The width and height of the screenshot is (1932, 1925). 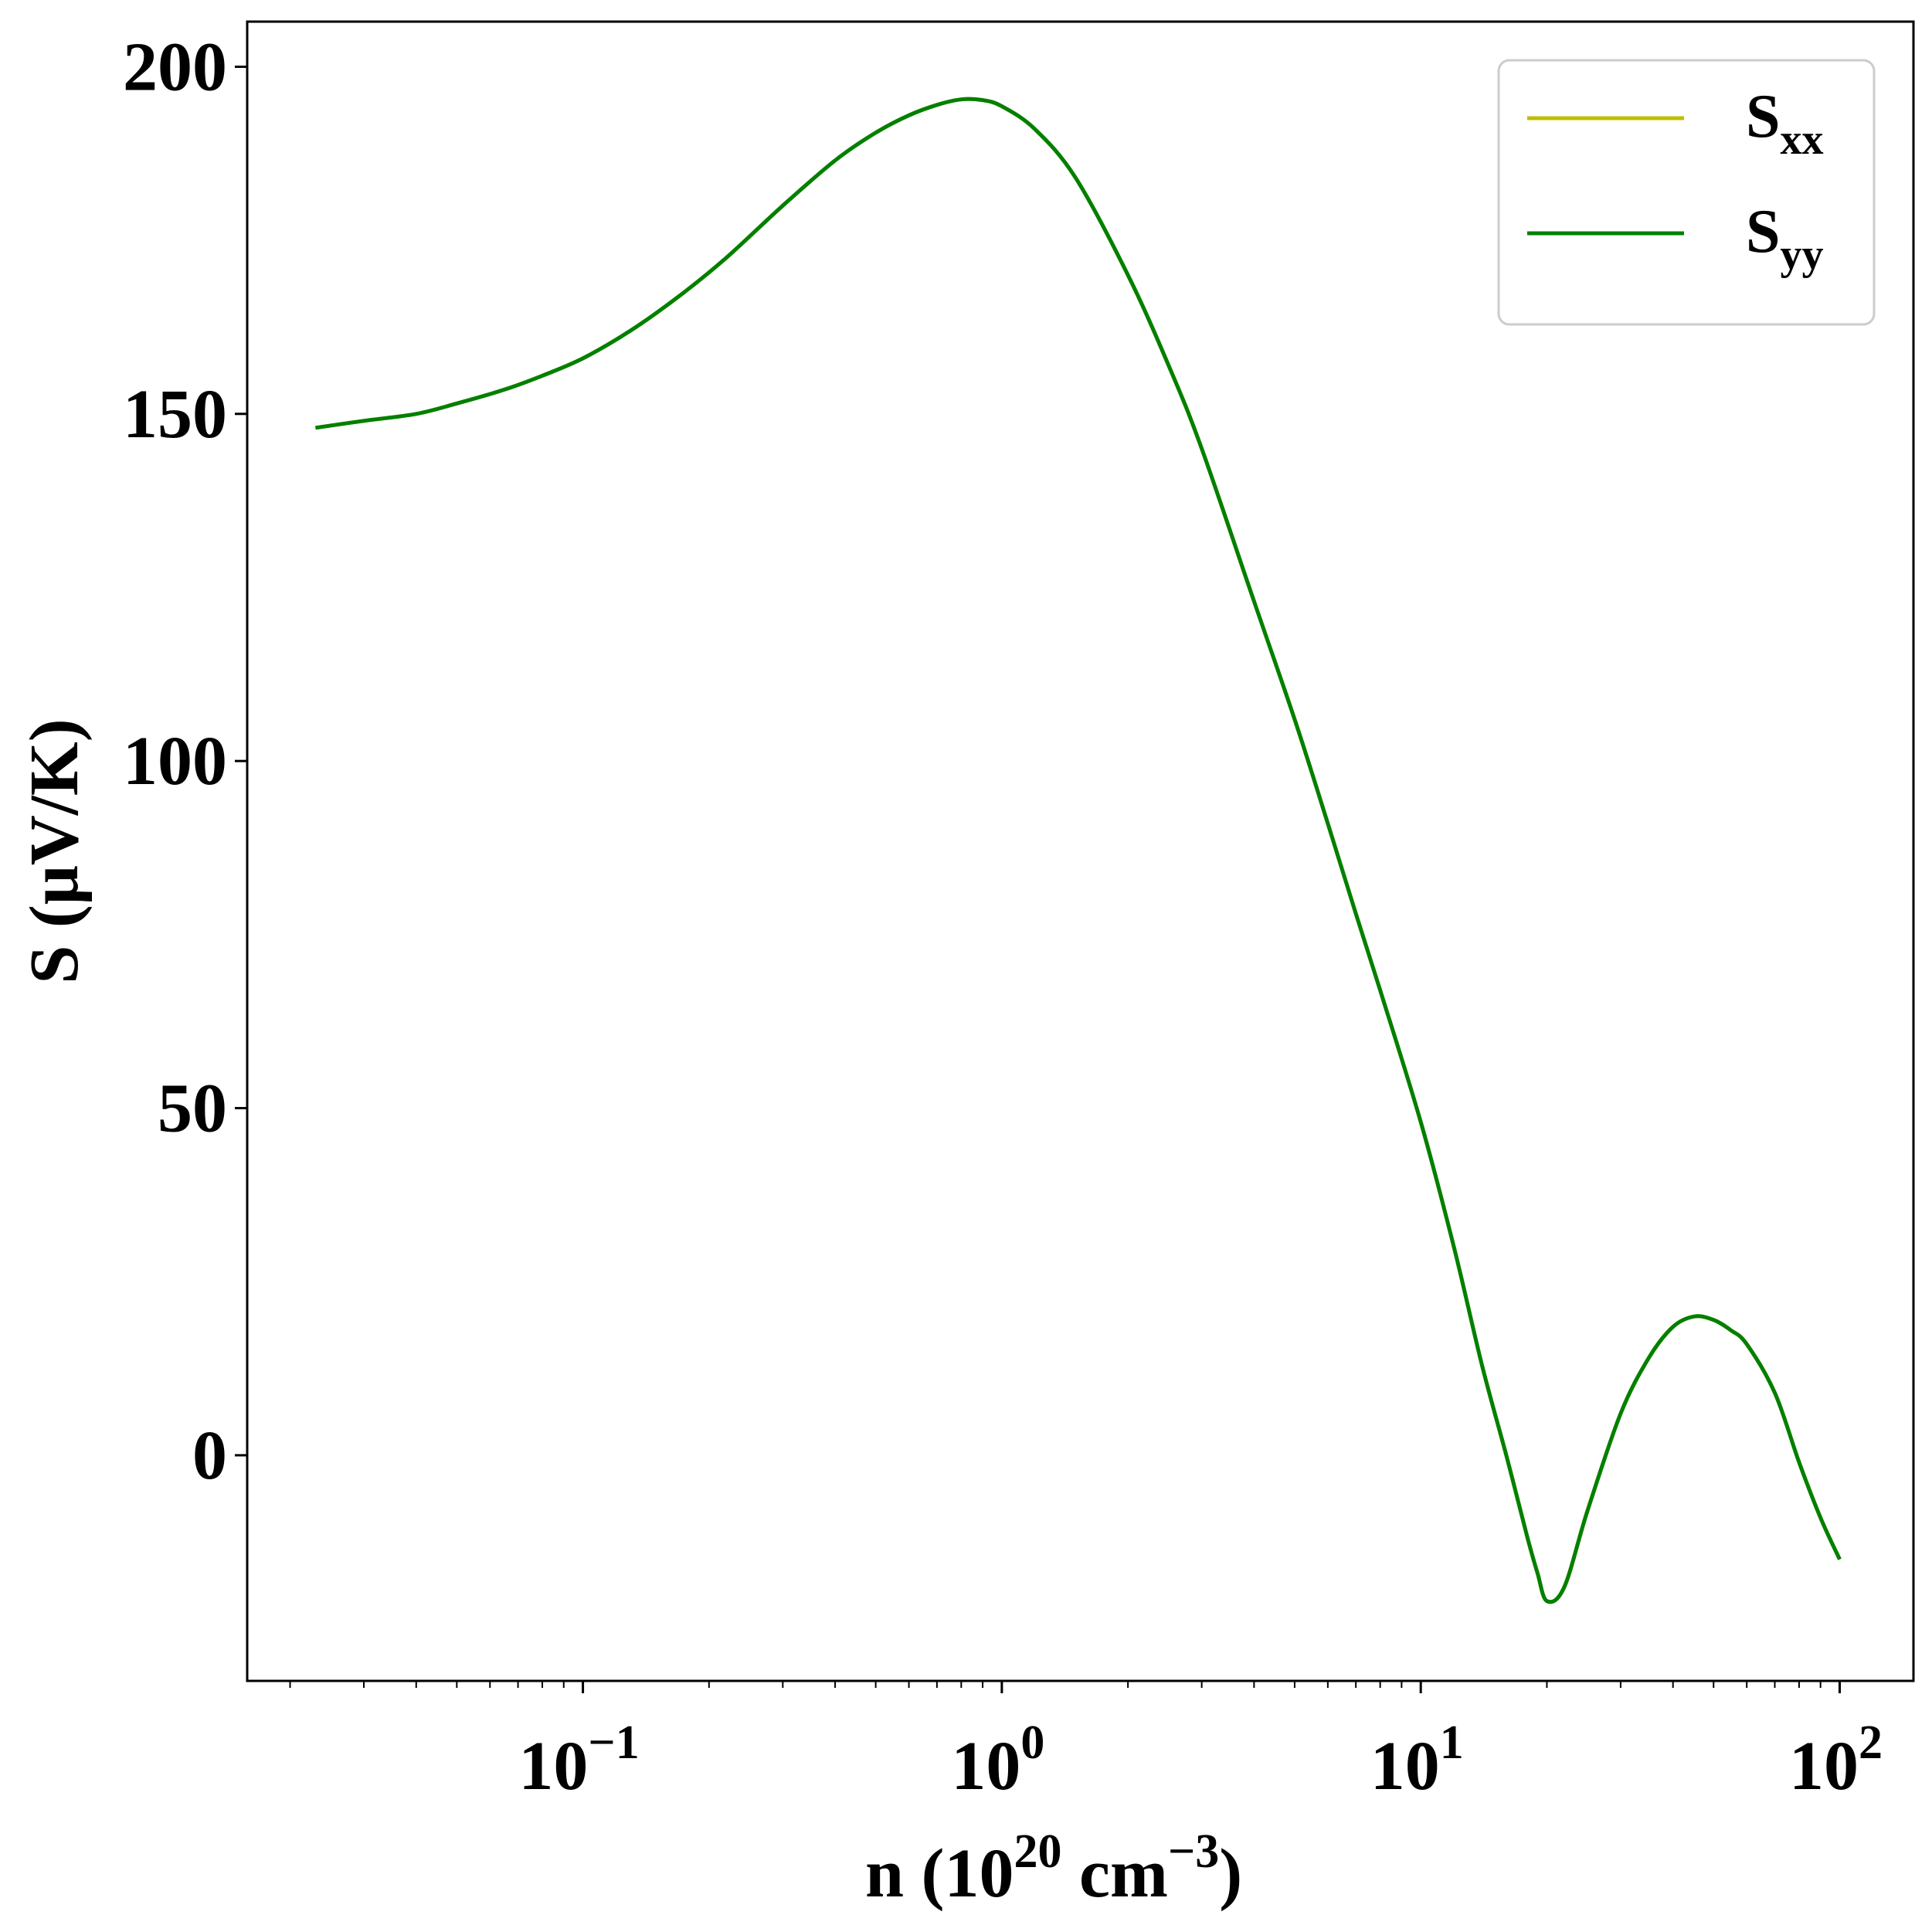 I want to click on y-tick-label: 100, so click(x=175, y=761).